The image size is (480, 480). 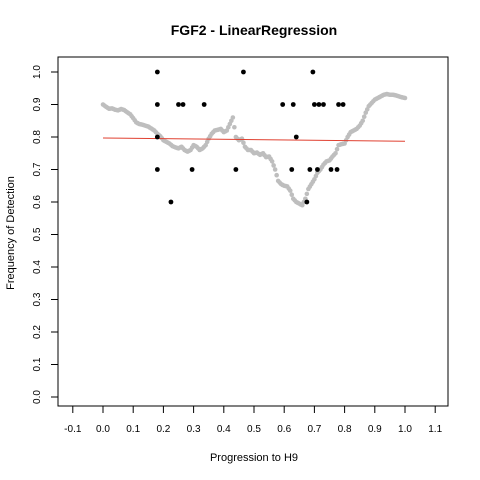 I want to click on x-tick-label: 1.1, so click(x=435, y=429).